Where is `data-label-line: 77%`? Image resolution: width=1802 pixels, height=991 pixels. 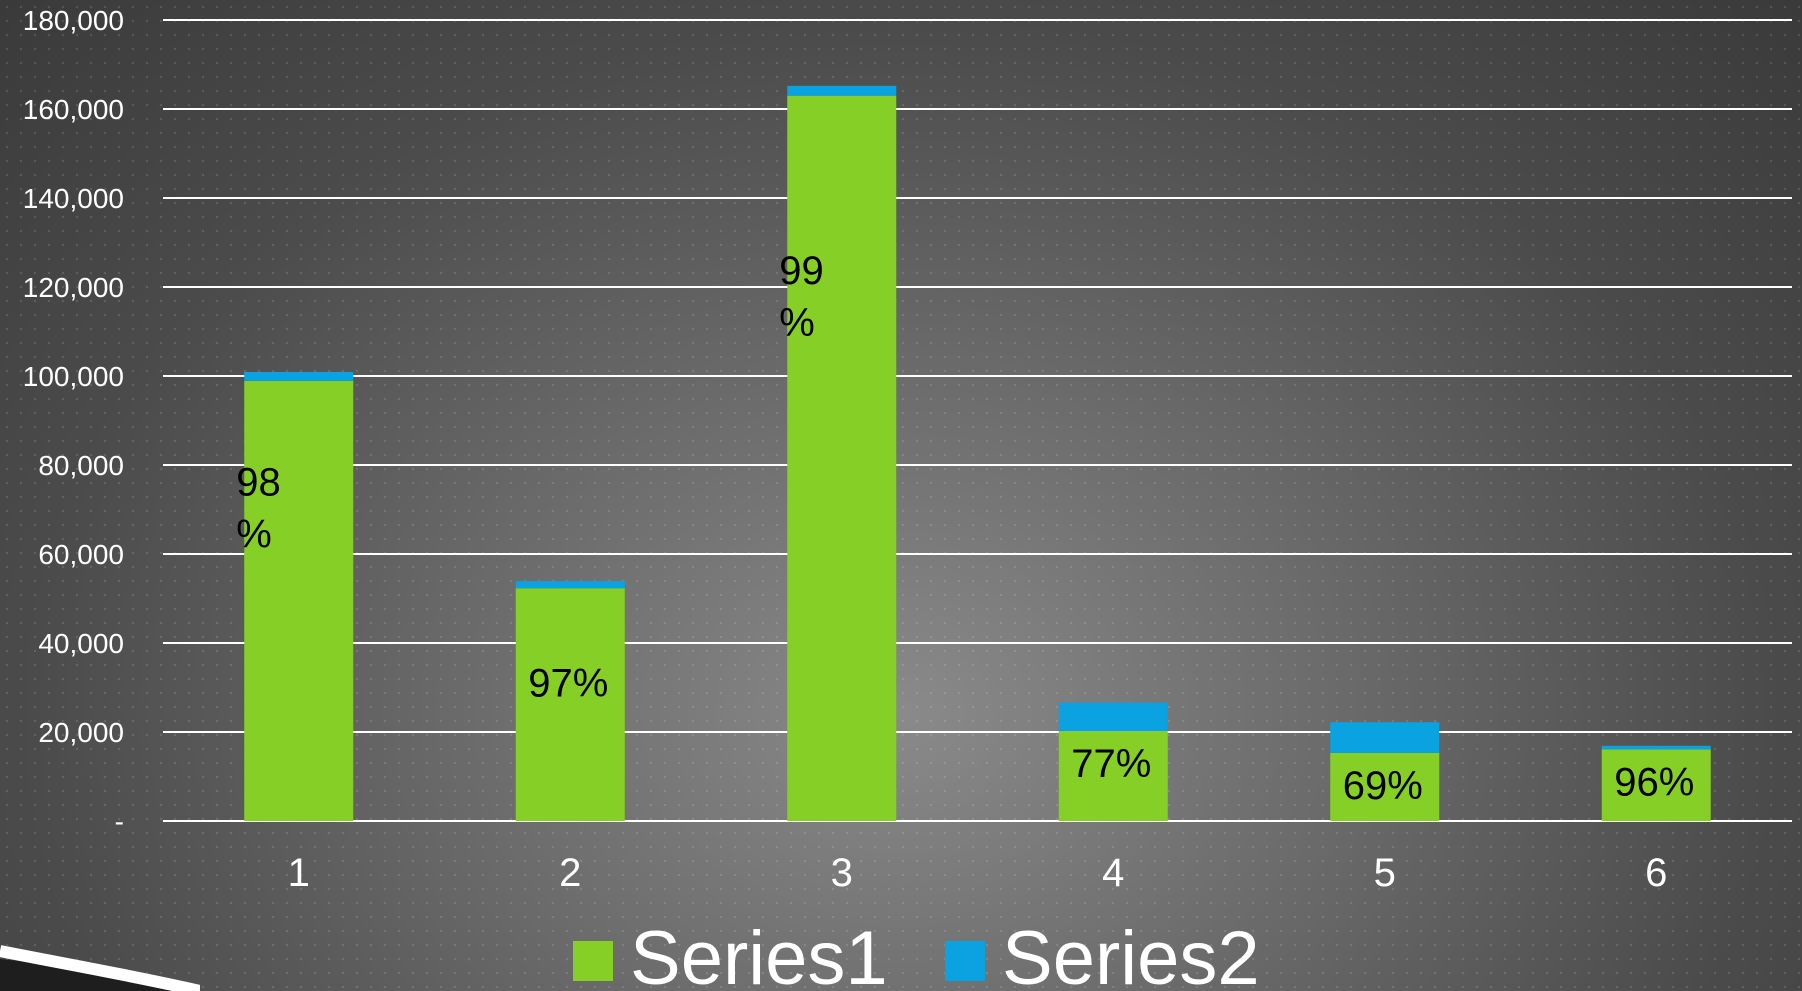
data-label-line: 77% is located at coordinates (1111, 764).